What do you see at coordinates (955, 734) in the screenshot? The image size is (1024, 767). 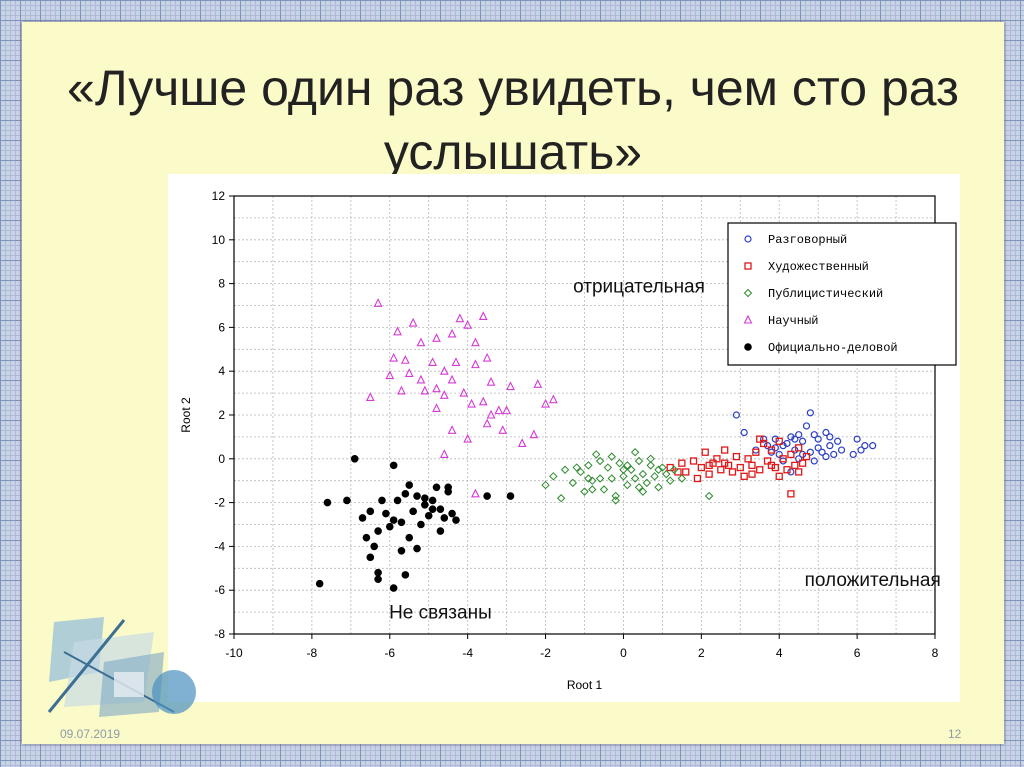 I see `slide-page-number: 12` at bounding box center [955, 734].